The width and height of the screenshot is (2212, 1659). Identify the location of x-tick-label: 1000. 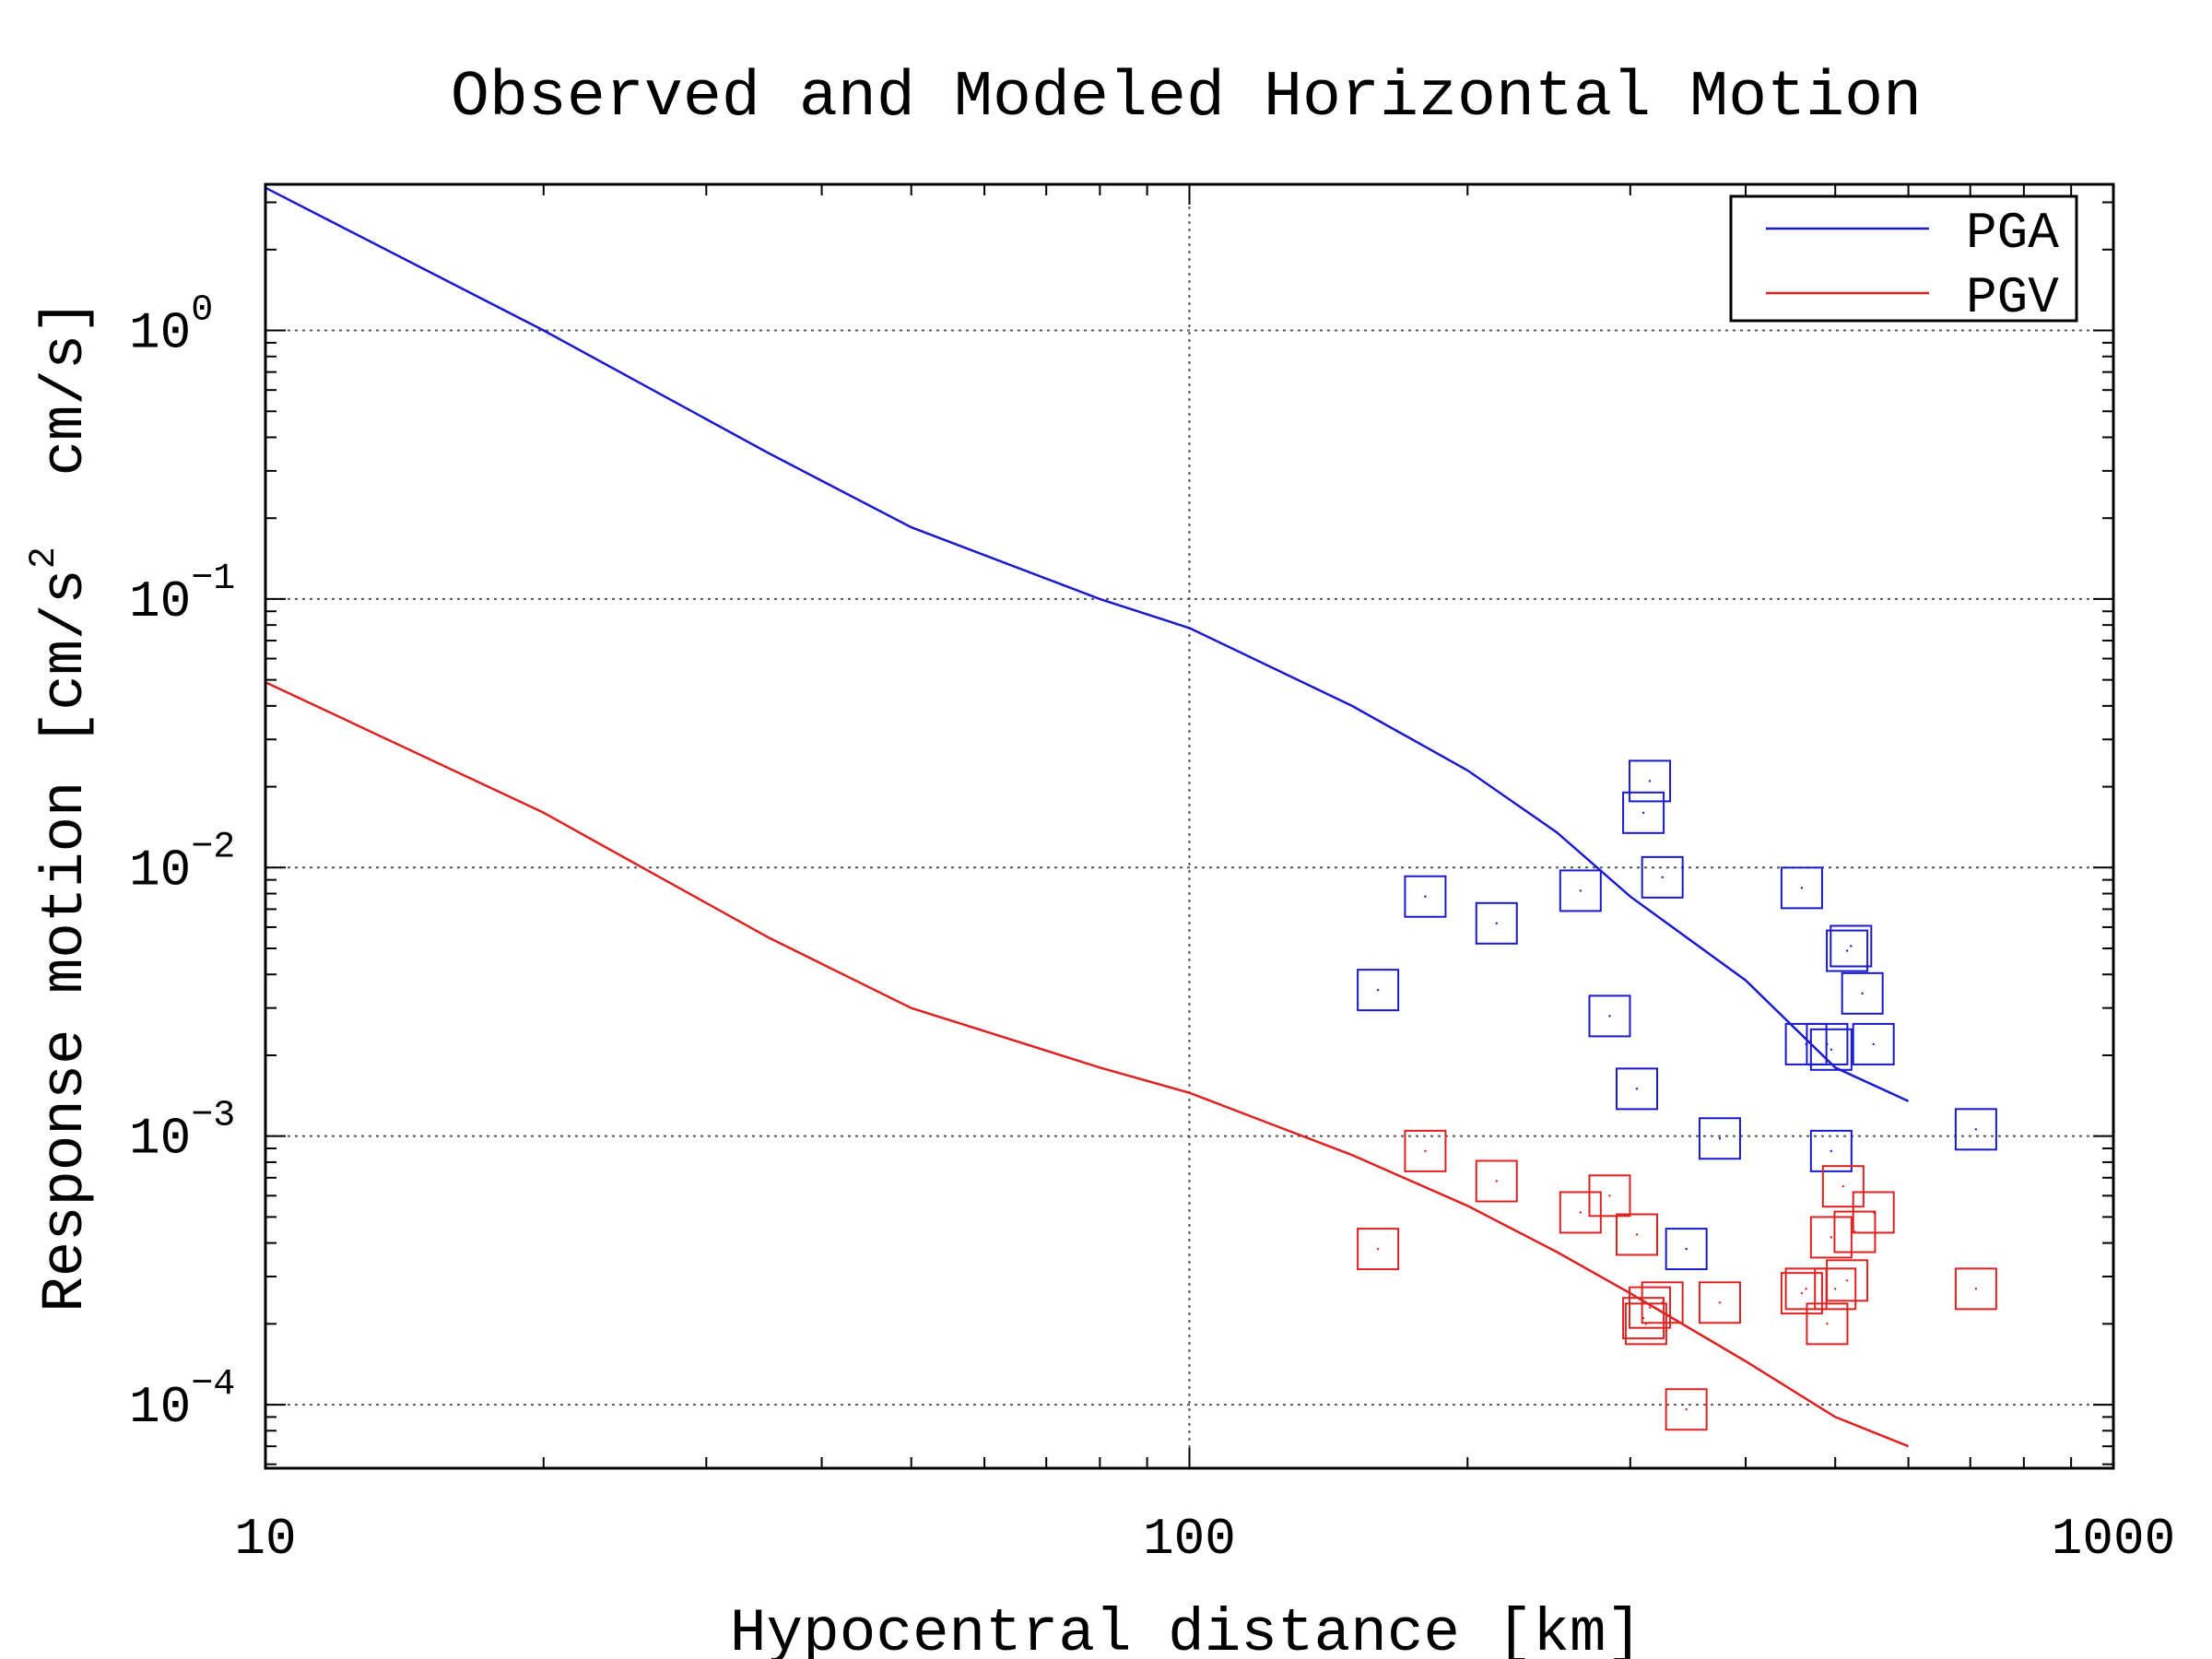
(2113, 1539).